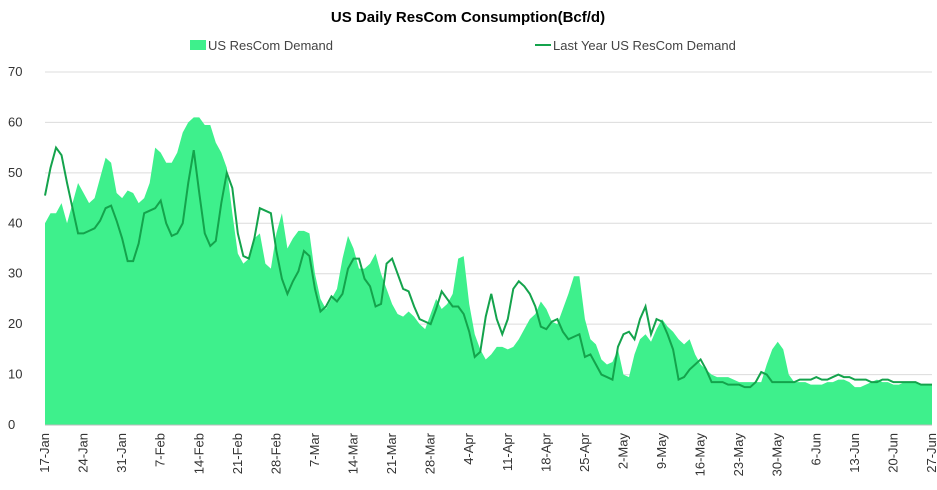  I want to click on x-tick-label: 7-Mar, so click(314, 449).